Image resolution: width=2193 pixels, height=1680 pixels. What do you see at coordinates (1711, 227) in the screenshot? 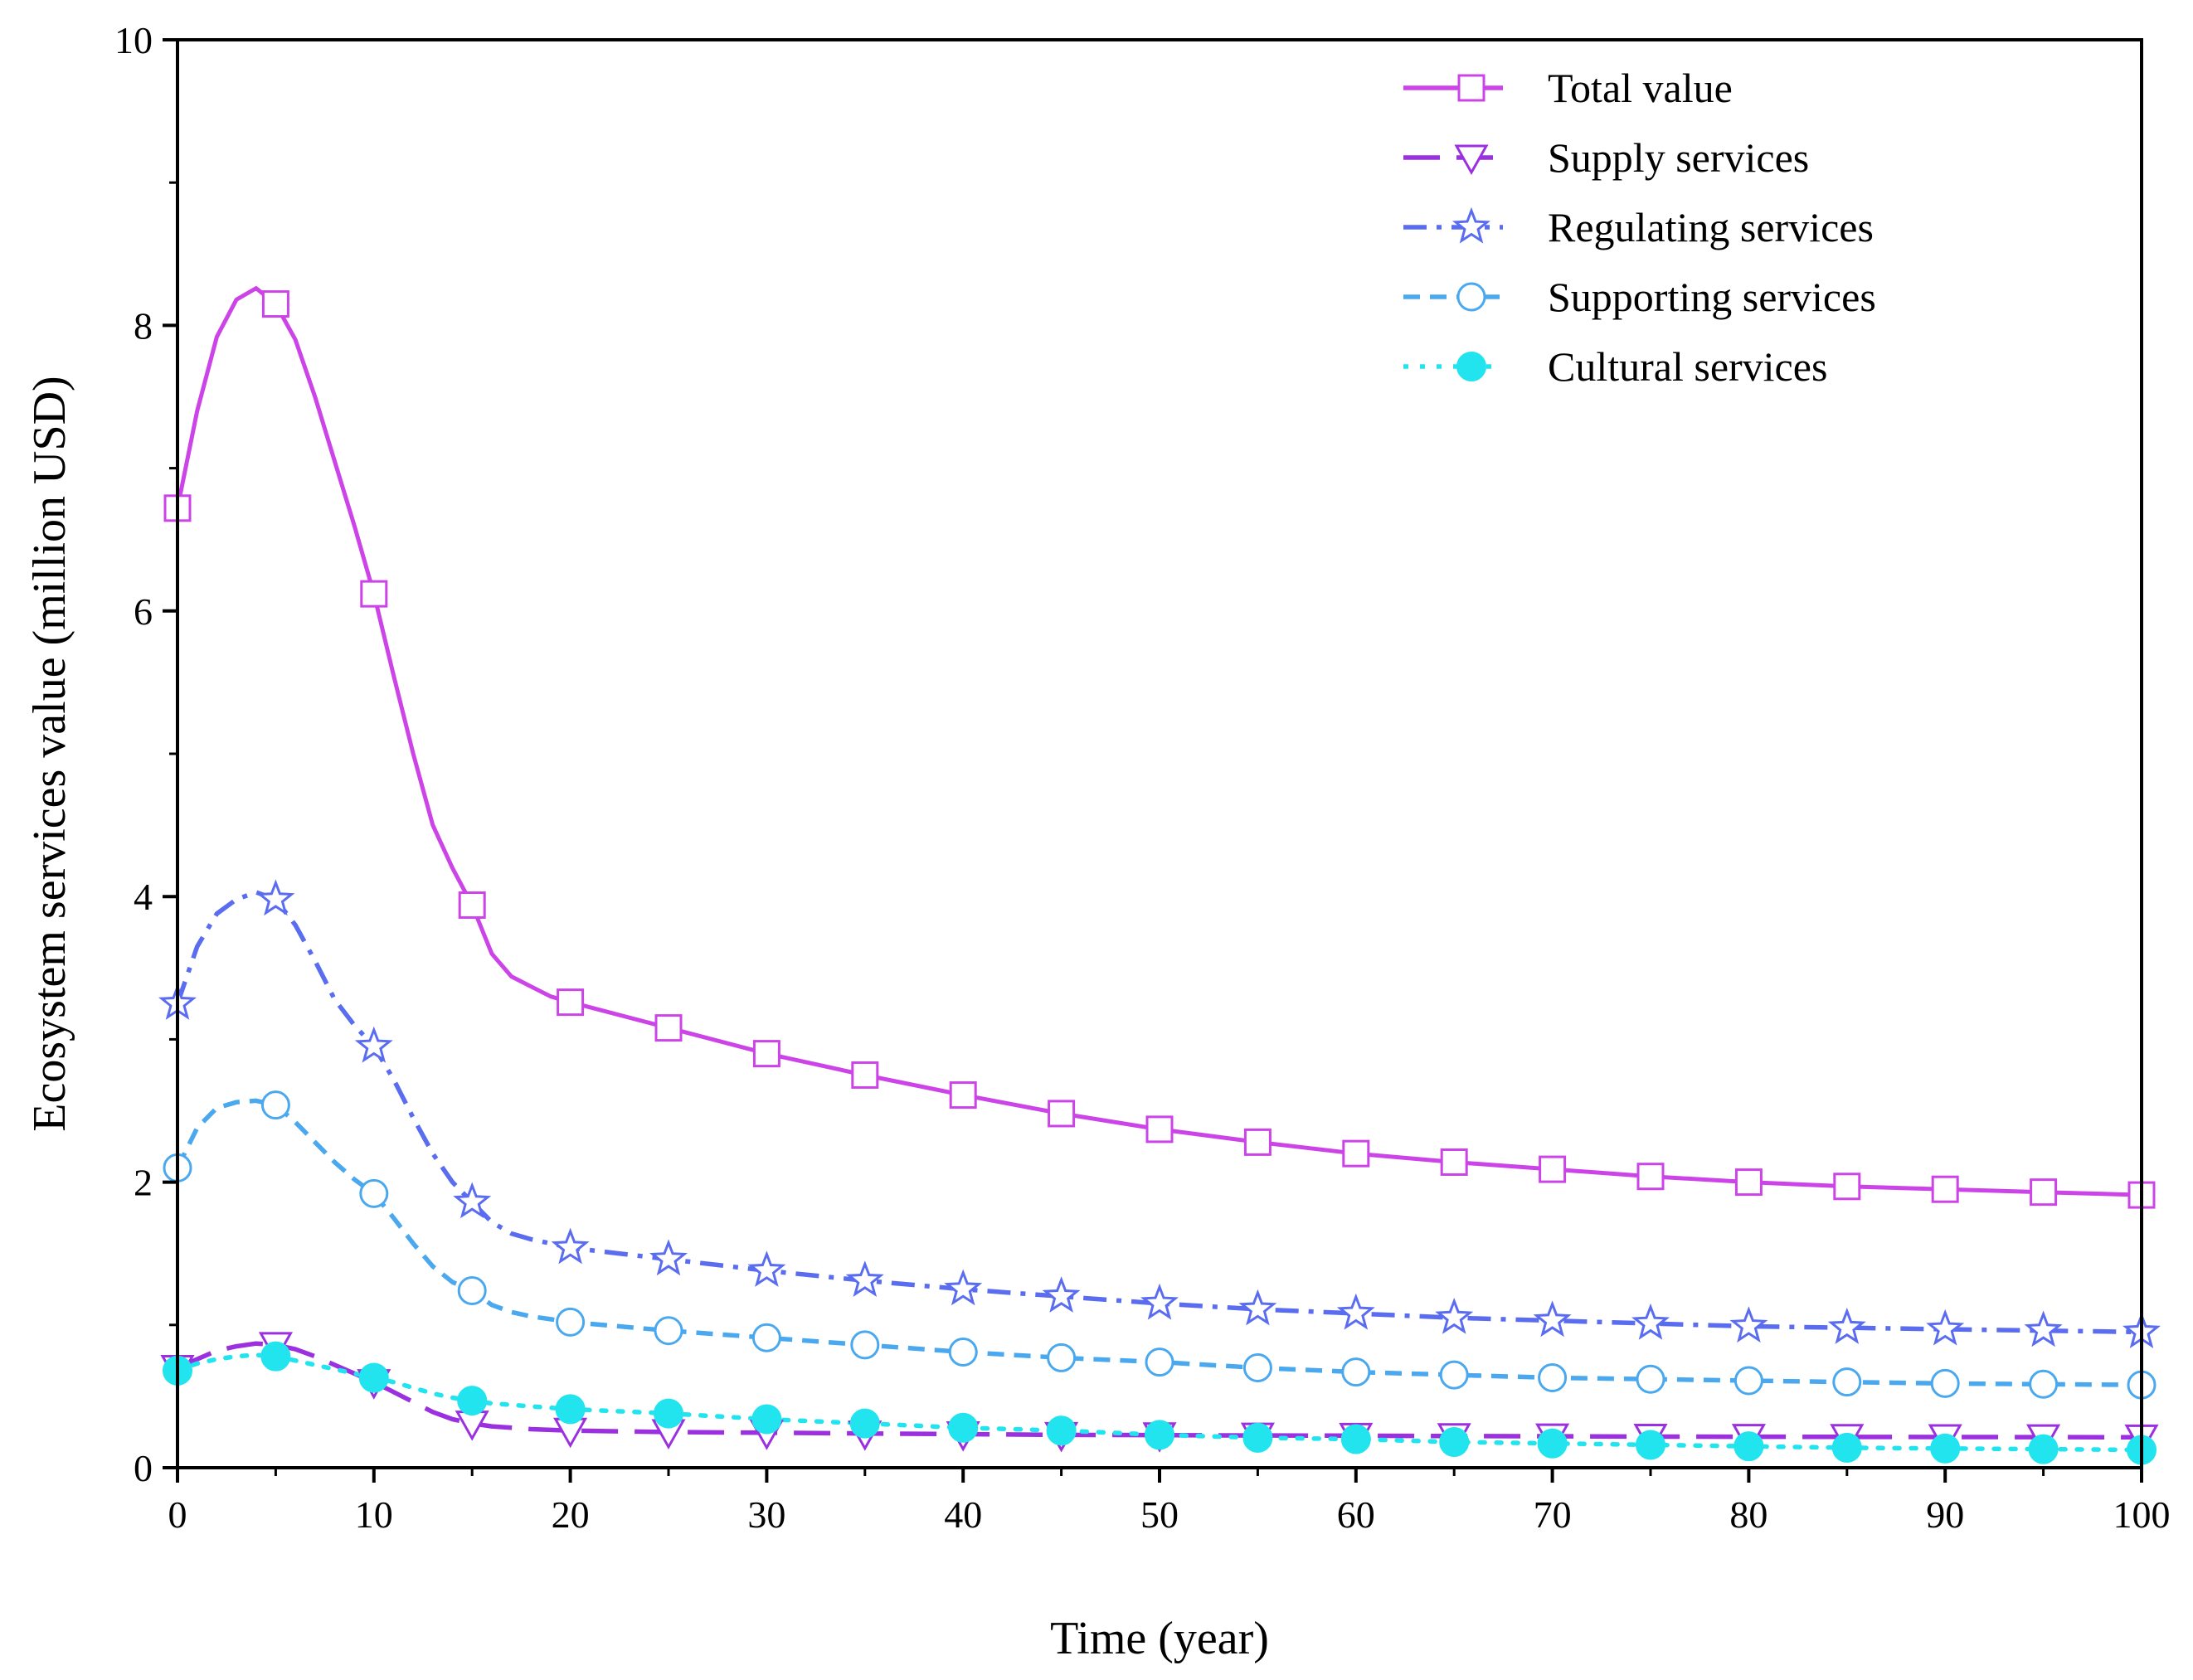
I see `legend-label-regulating-services: Regulating services` at bounding box center [1711, 227].